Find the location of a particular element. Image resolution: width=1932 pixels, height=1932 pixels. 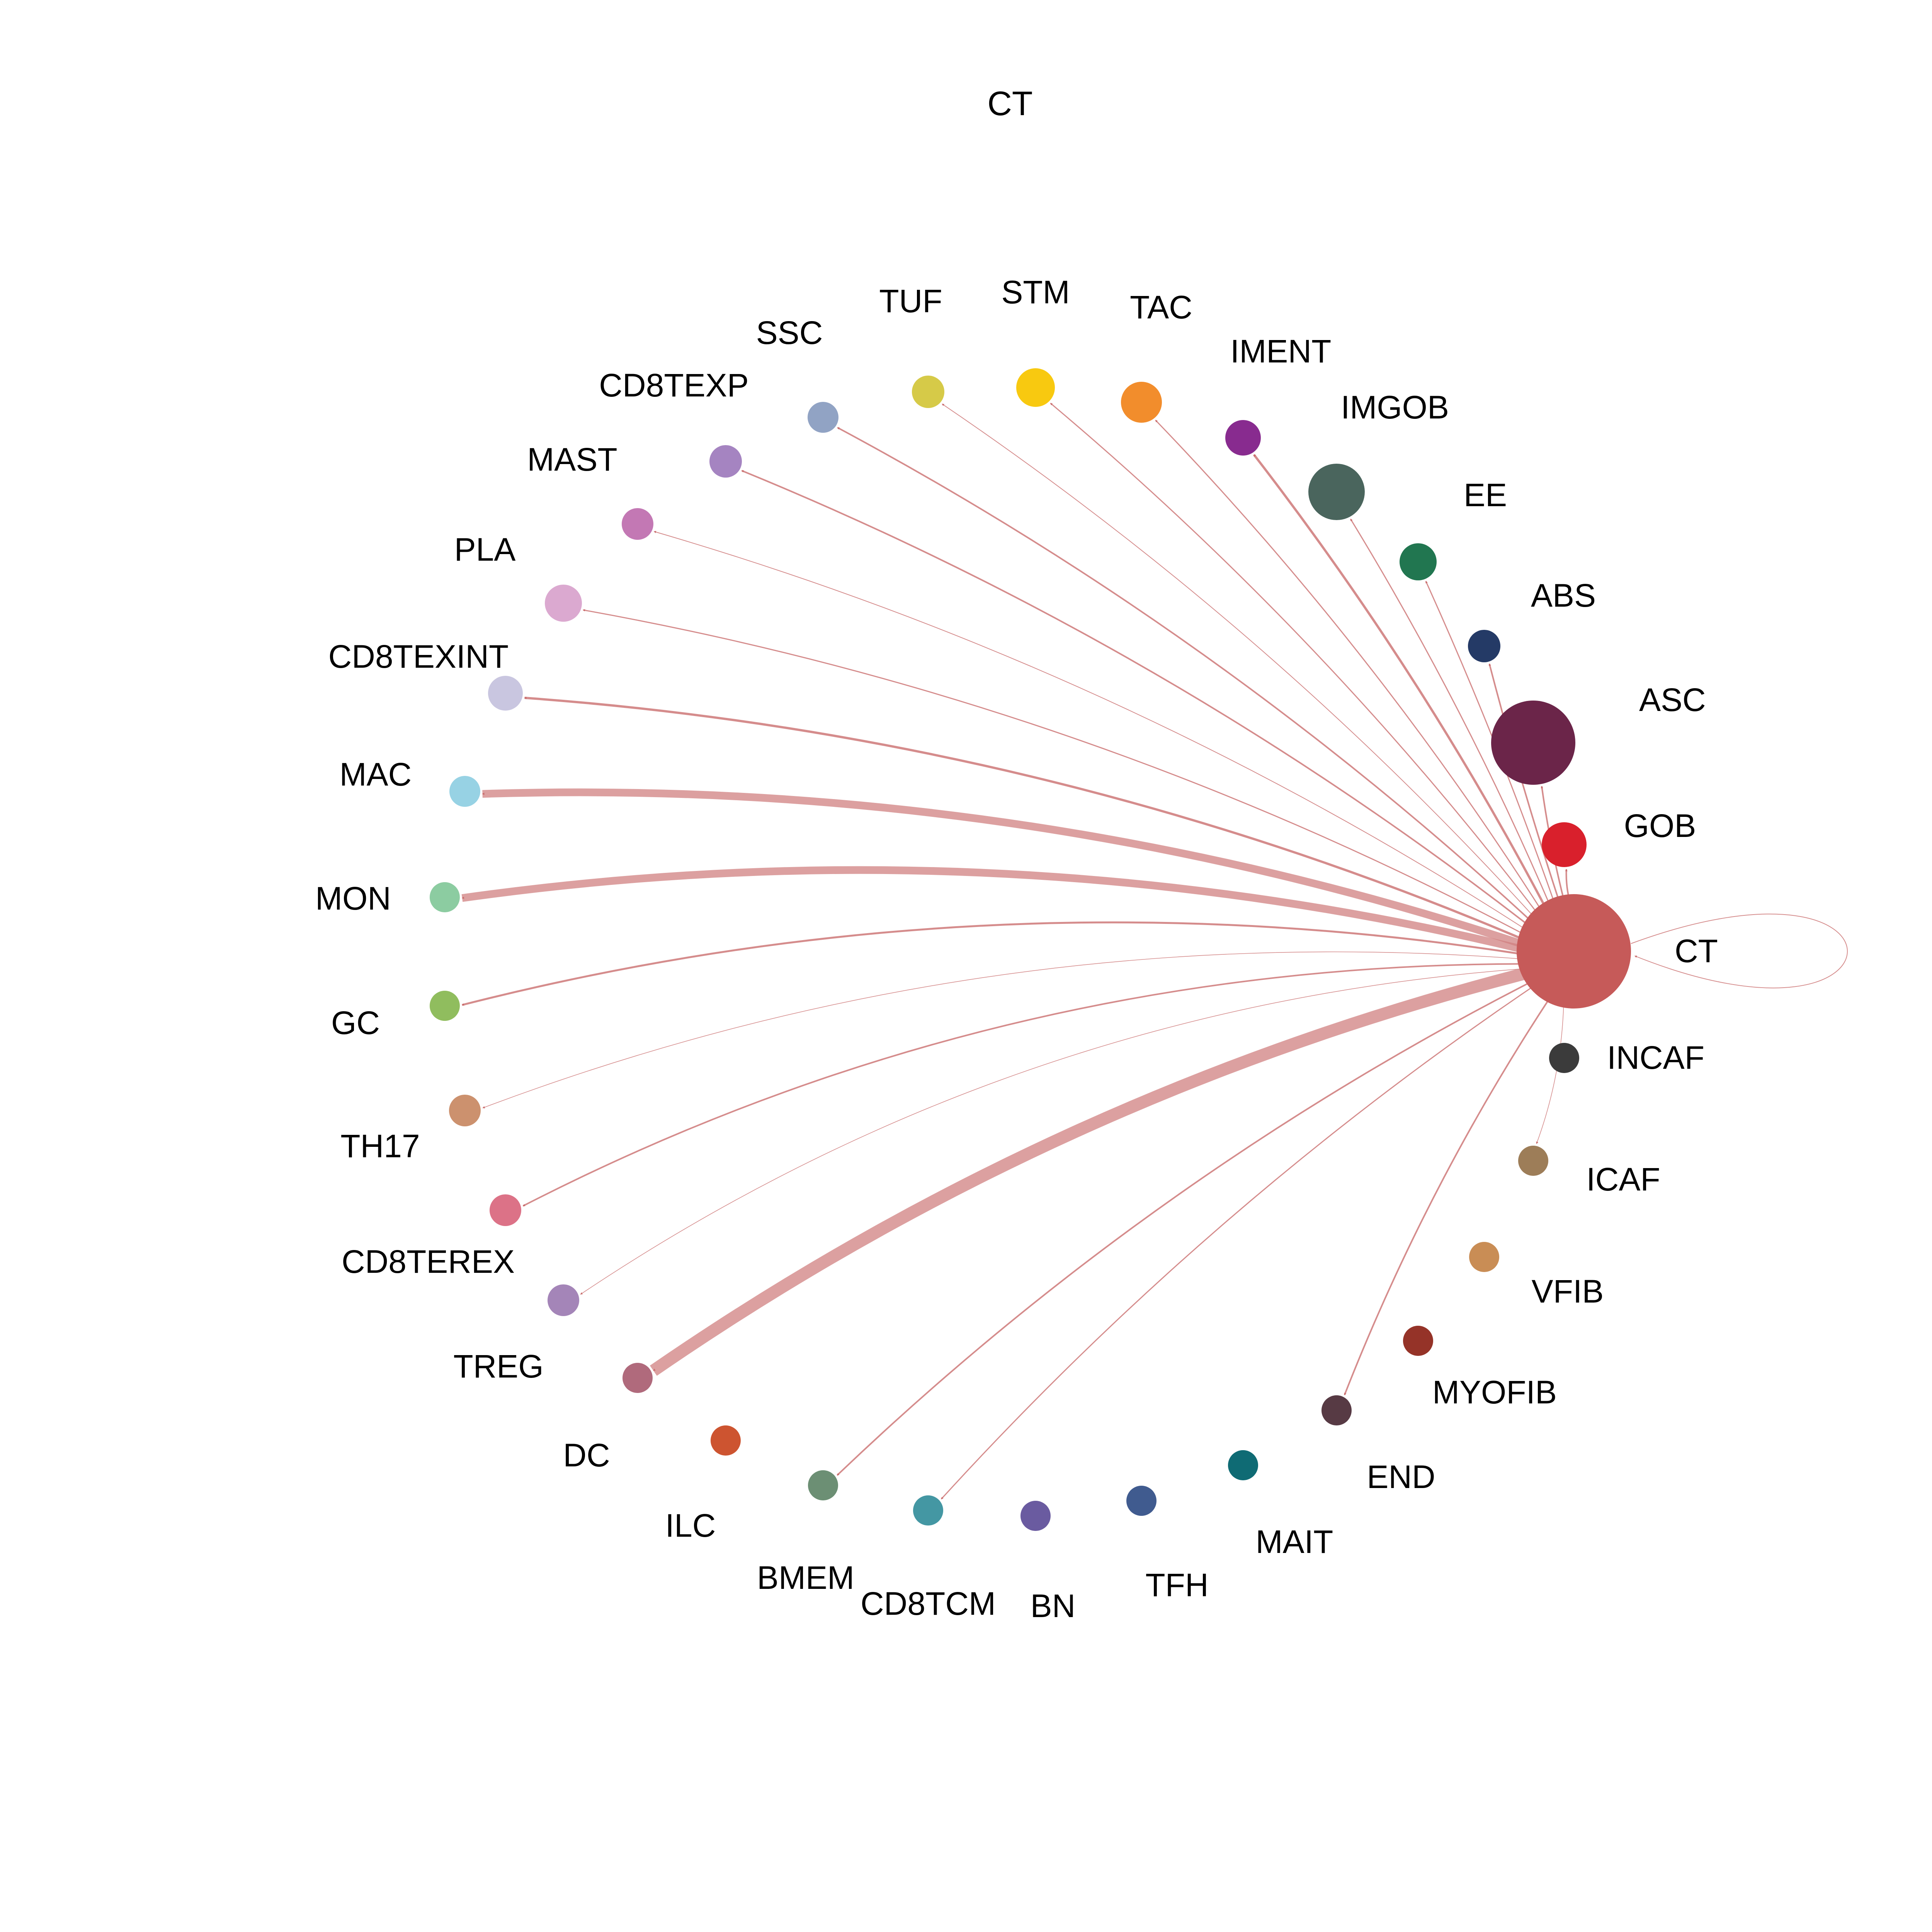

node-gc is located at coordinates (445, 1006).